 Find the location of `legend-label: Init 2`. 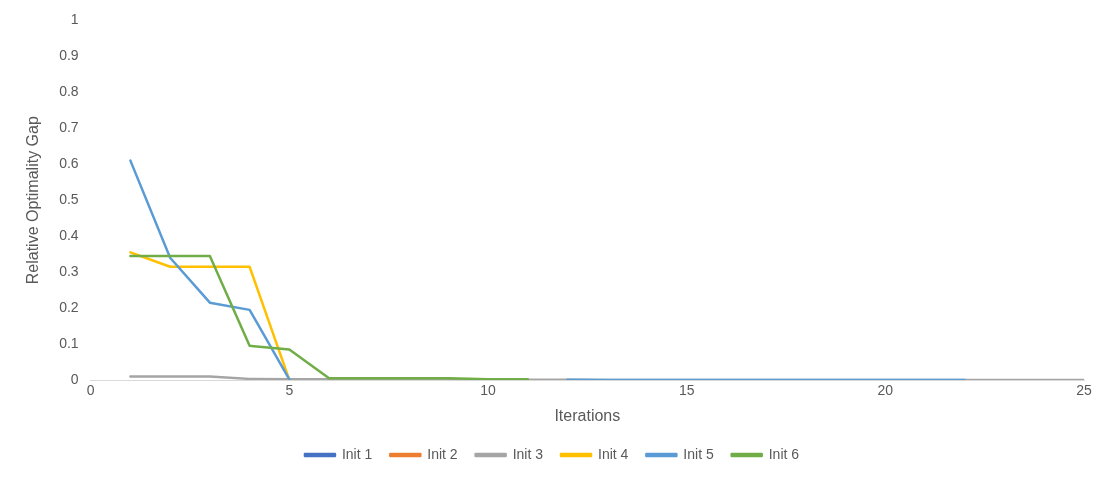

legend-label: Init 2 is located at coordinates (442, 453).